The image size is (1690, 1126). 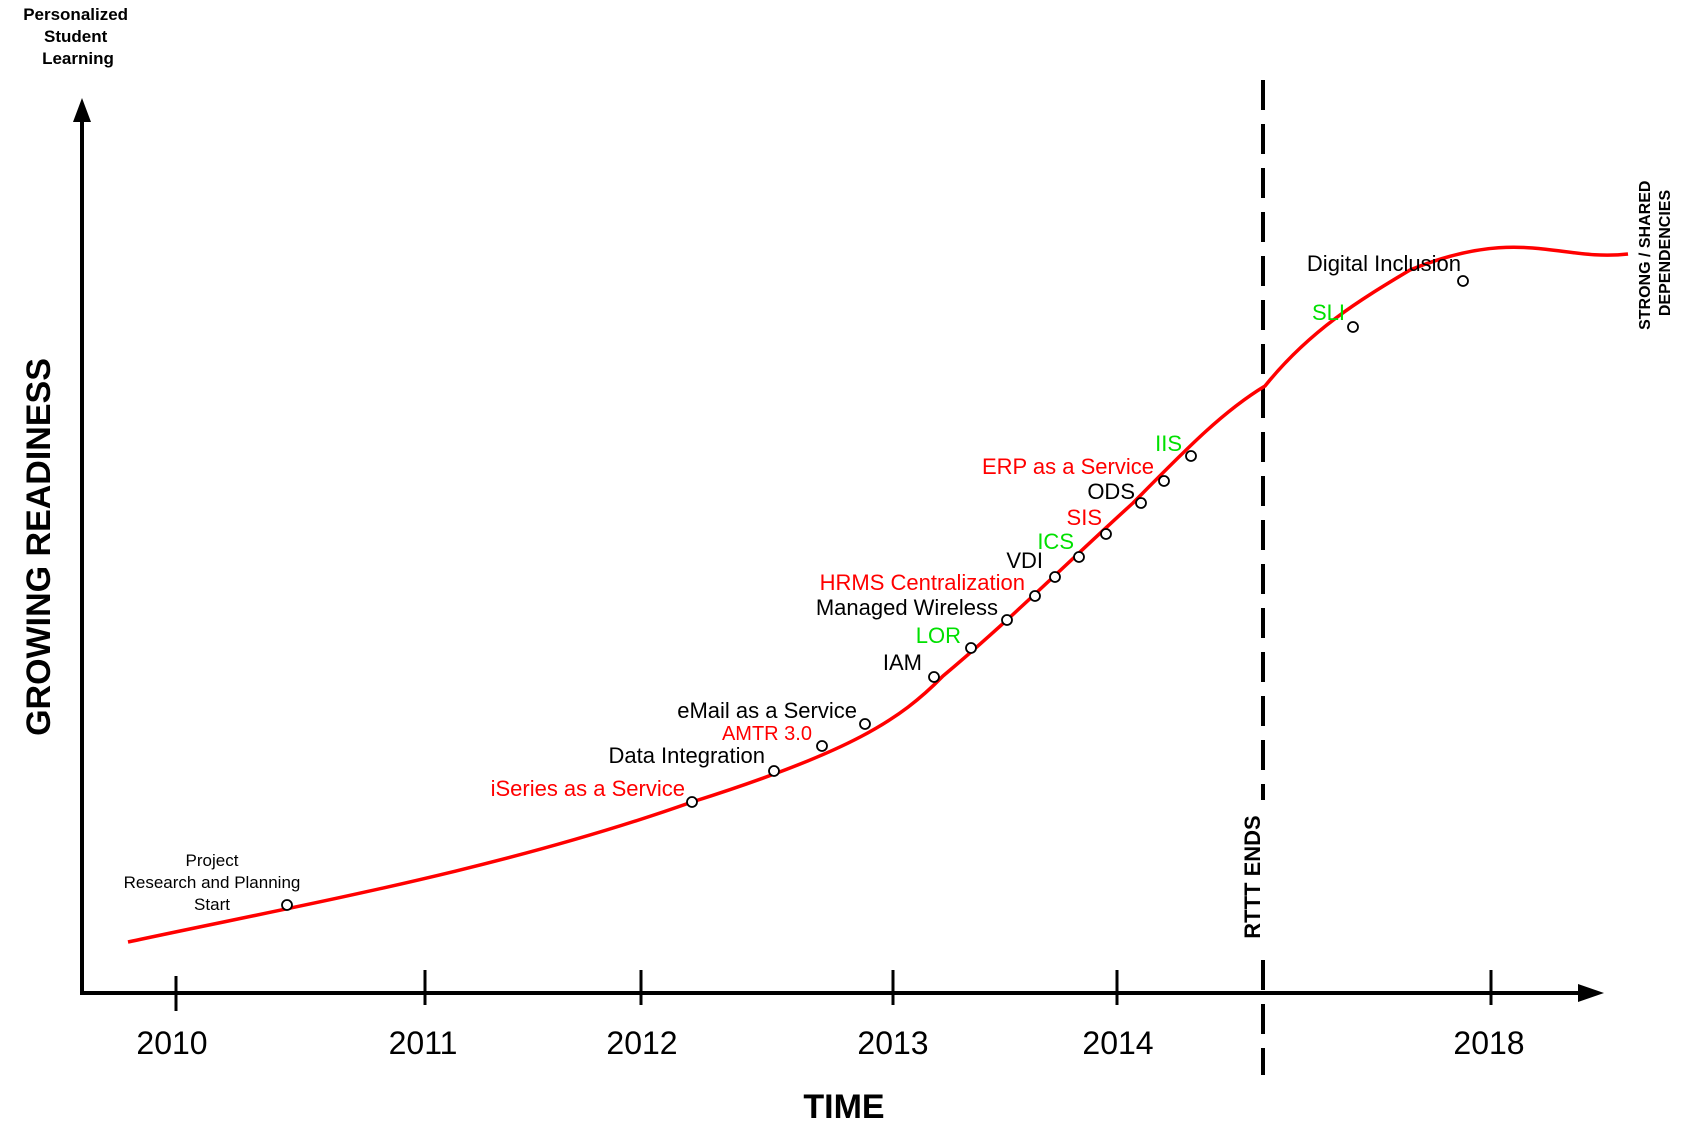 I want to click on milestone-label: ICS, so click(x=1055, y=541).